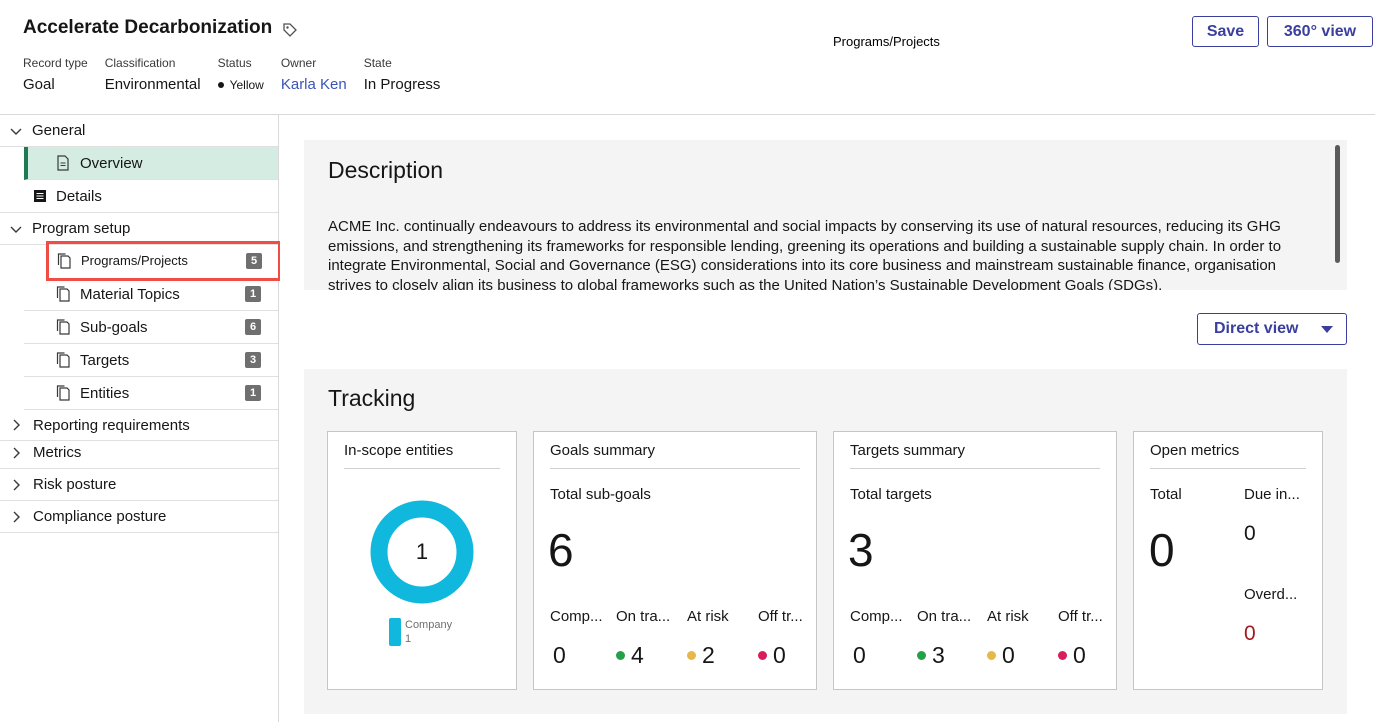  What do you see at coordinates (377, 63) in the screenshot?
I see `meta-label: State` at bounding box center [377, 63].